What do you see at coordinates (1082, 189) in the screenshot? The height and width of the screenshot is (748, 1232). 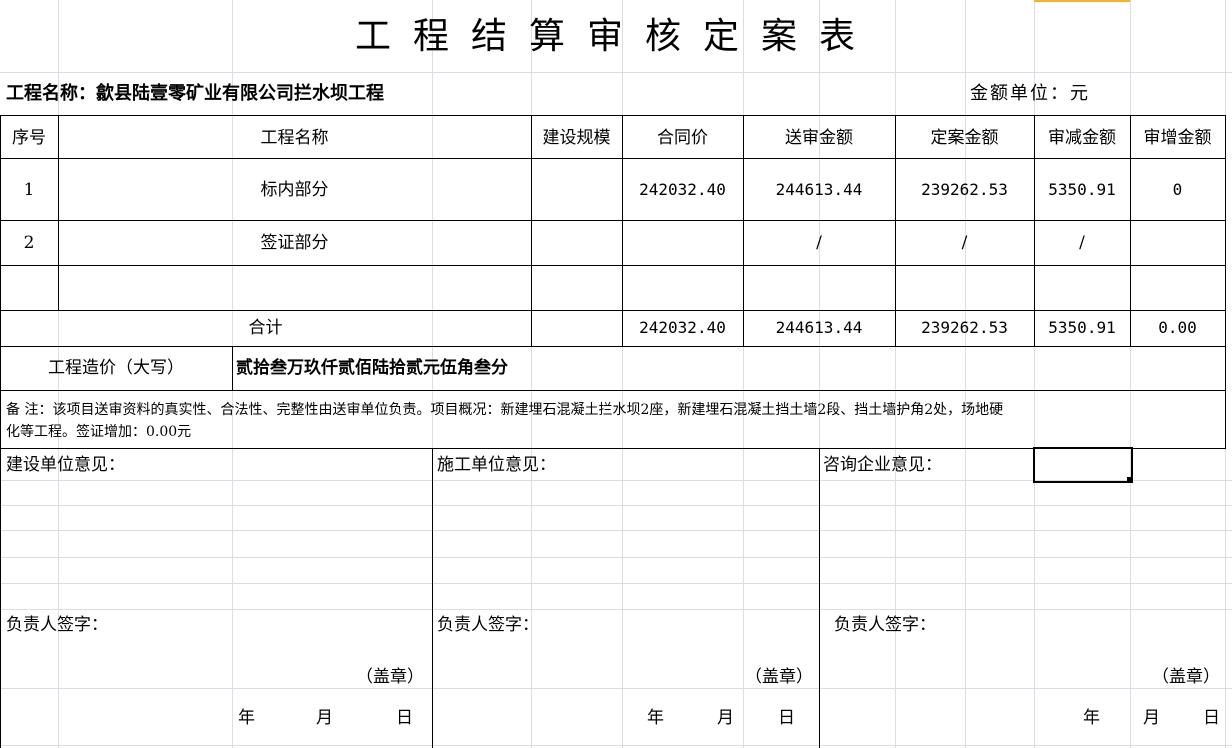 I see `row1-reduced: 5350.91` at bounding box center [1082, 189].